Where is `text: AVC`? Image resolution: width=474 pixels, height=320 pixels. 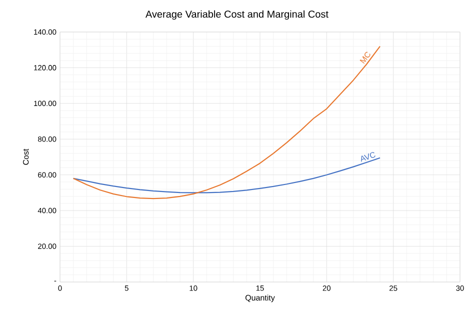
text: AVC is located at coordinates (368, 157).